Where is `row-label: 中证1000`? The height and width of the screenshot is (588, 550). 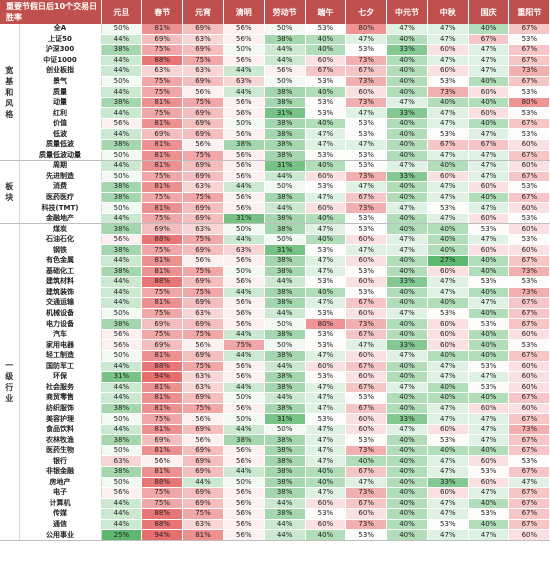 row-label: 中证1000 is located at coordinates (60, 61).